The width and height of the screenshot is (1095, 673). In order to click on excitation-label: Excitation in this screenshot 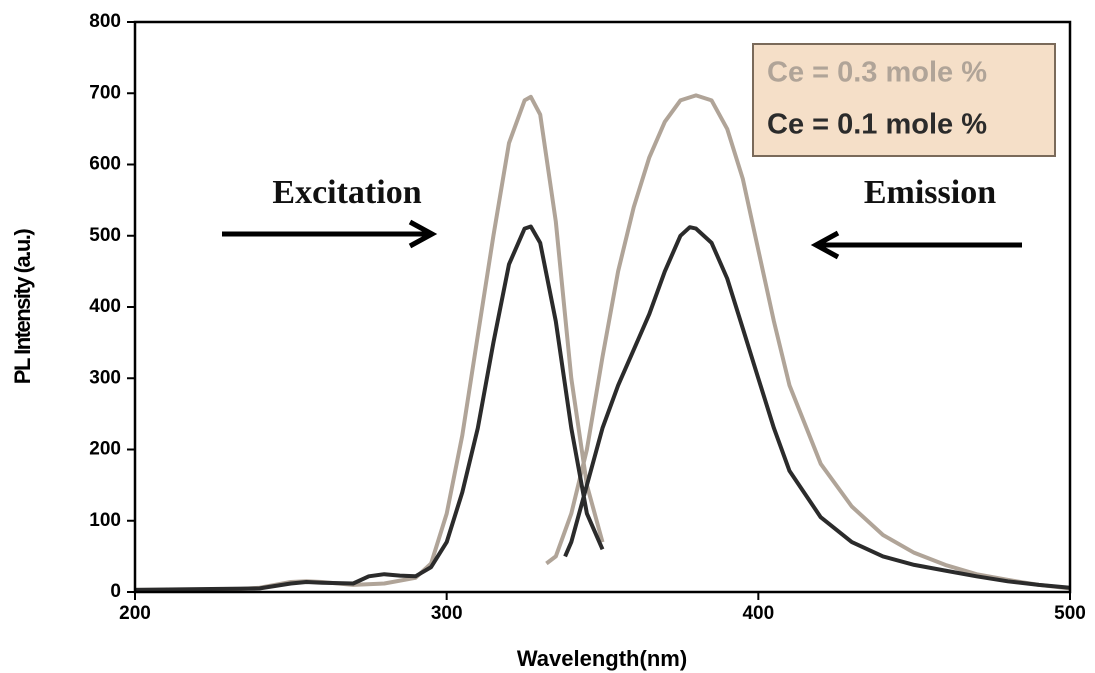, I will do `click(346, 192)`.